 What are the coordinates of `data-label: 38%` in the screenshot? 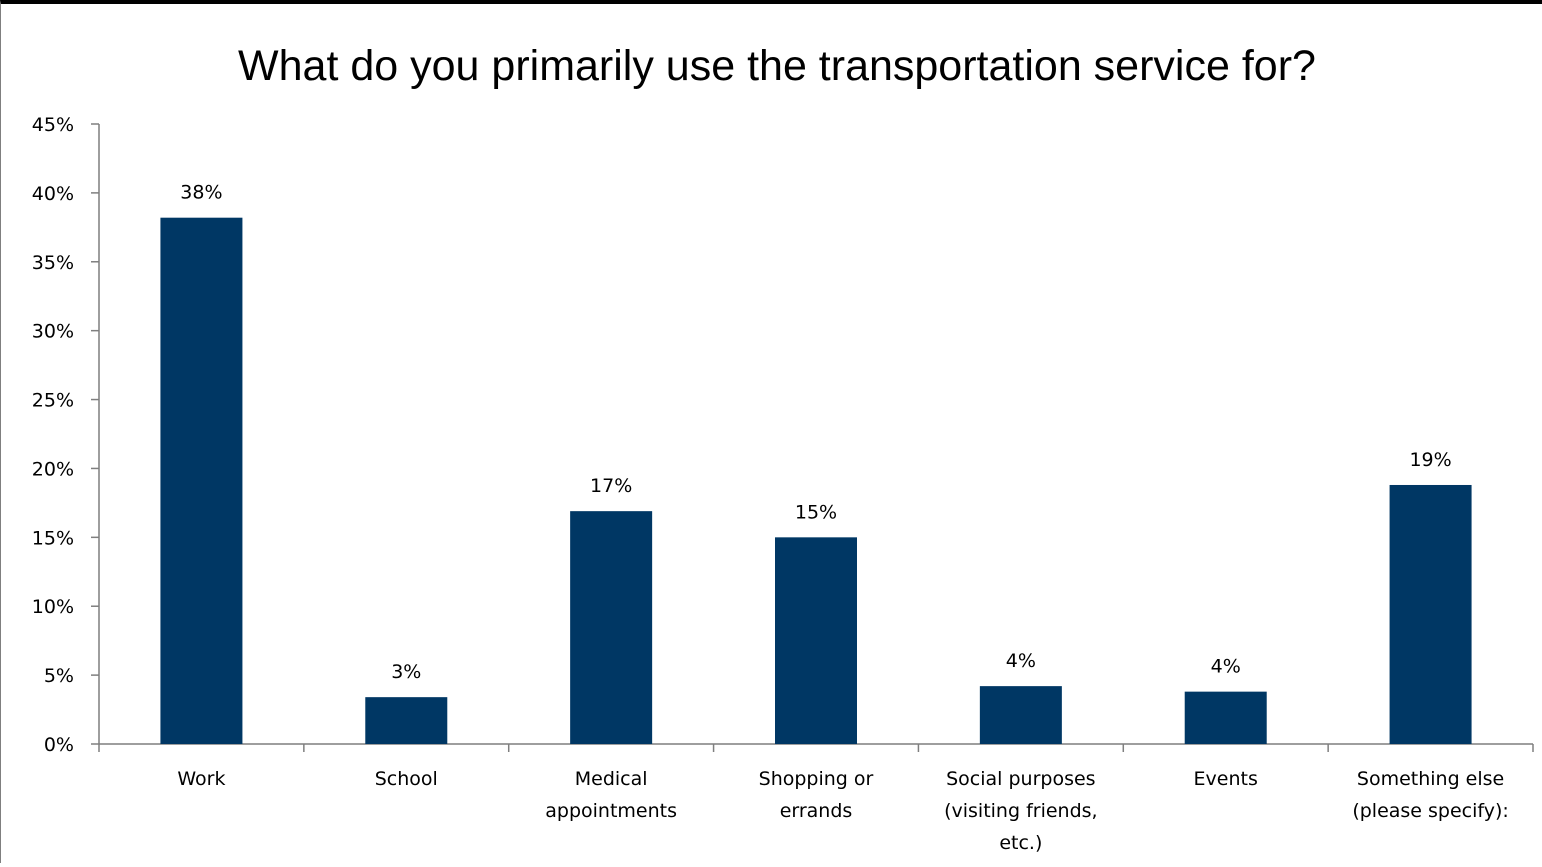 It's located at (201, 193).